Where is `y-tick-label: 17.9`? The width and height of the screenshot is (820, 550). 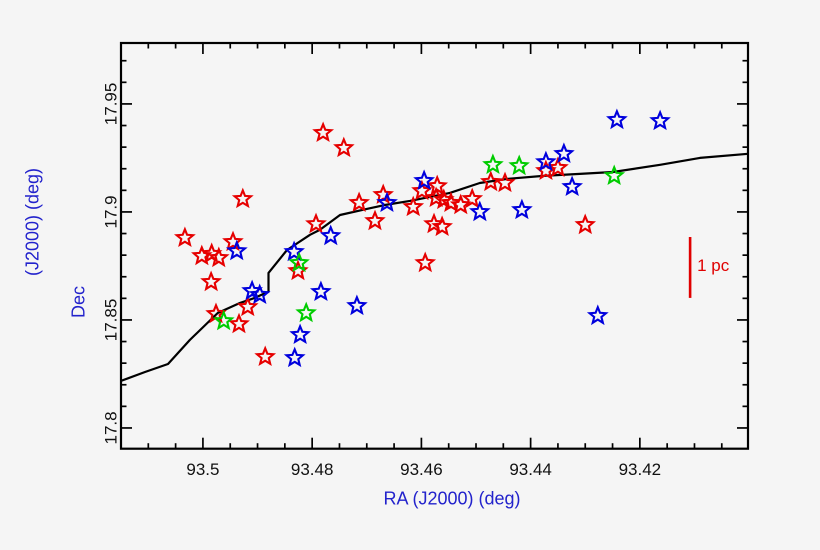 y-tick-label: 17.9 is located at coordinates (110, 211).